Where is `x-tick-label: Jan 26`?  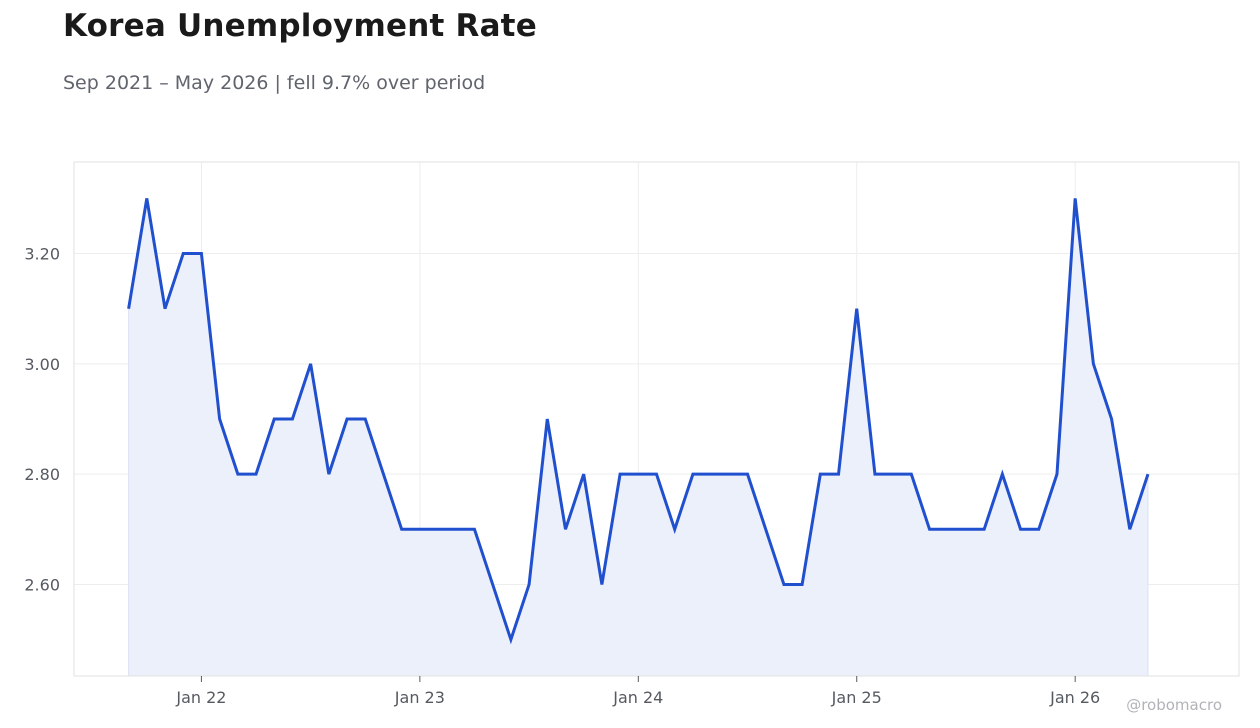
x-tick-label: Jan 26 is located at coordinates (1074, 697).